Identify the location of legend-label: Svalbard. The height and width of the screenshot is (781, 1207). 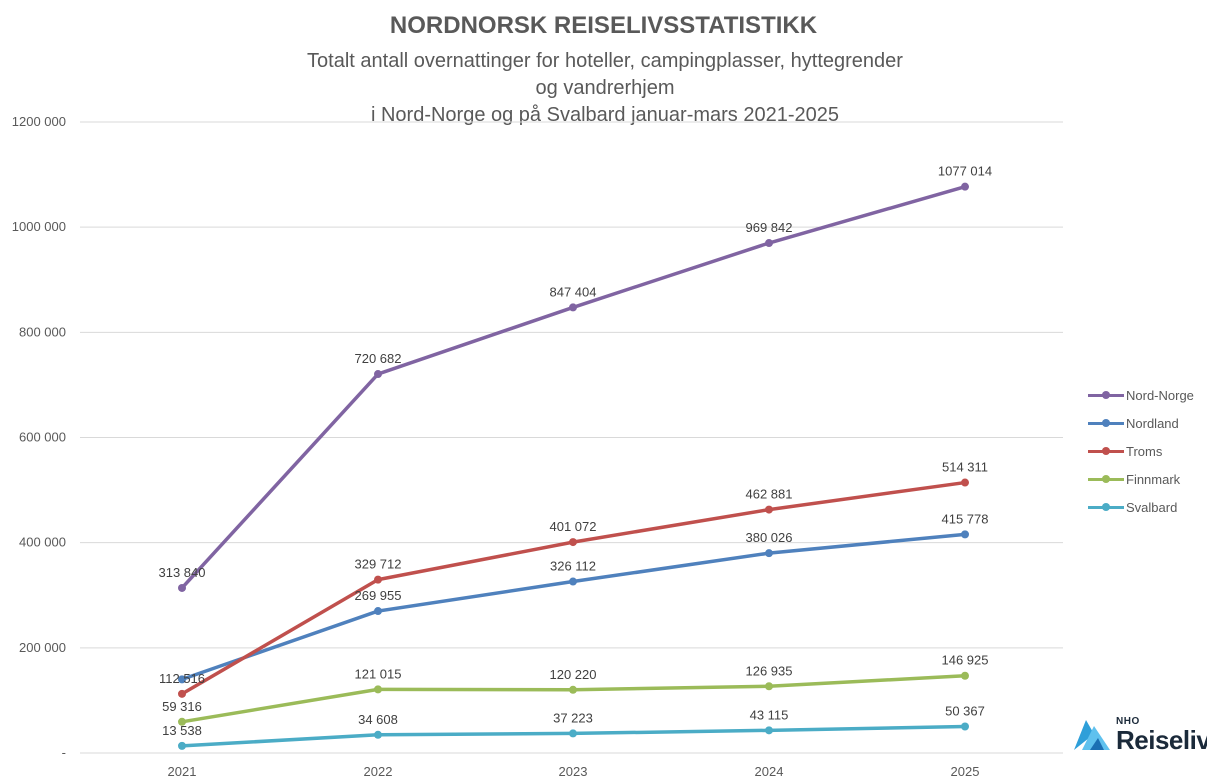
(1152, 507).